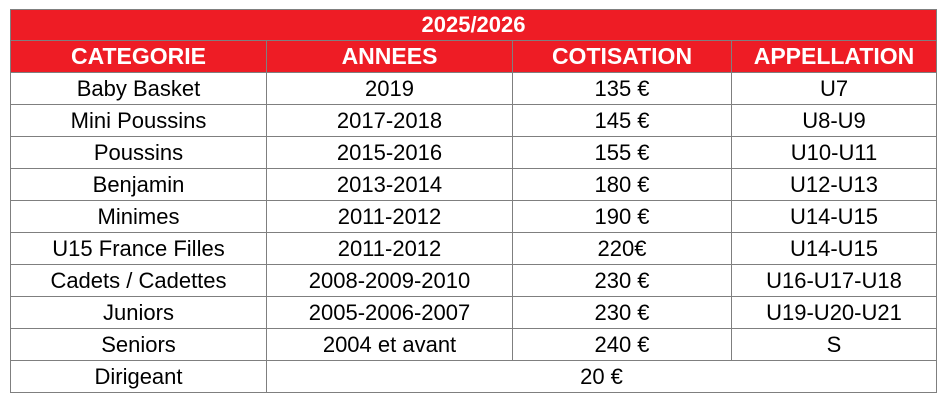 This screenshot has width=944, height=408. I want to click on years-cell: 2015-2016, so click(389, 152).